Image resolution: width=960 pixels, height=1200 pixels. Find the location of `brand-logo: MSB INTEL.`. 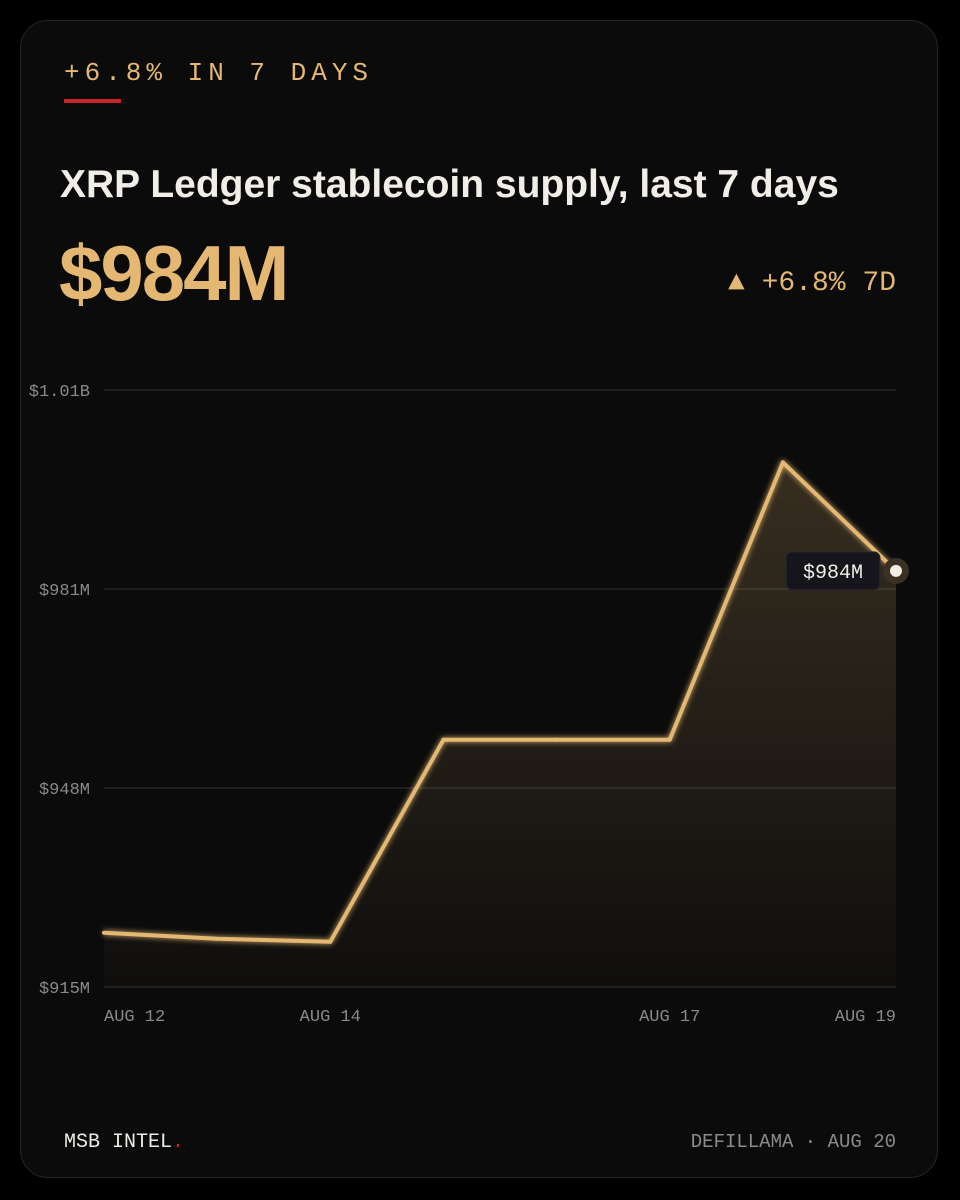

brand-logo: MSB INTEL. is located at coordinates (124, 1142).